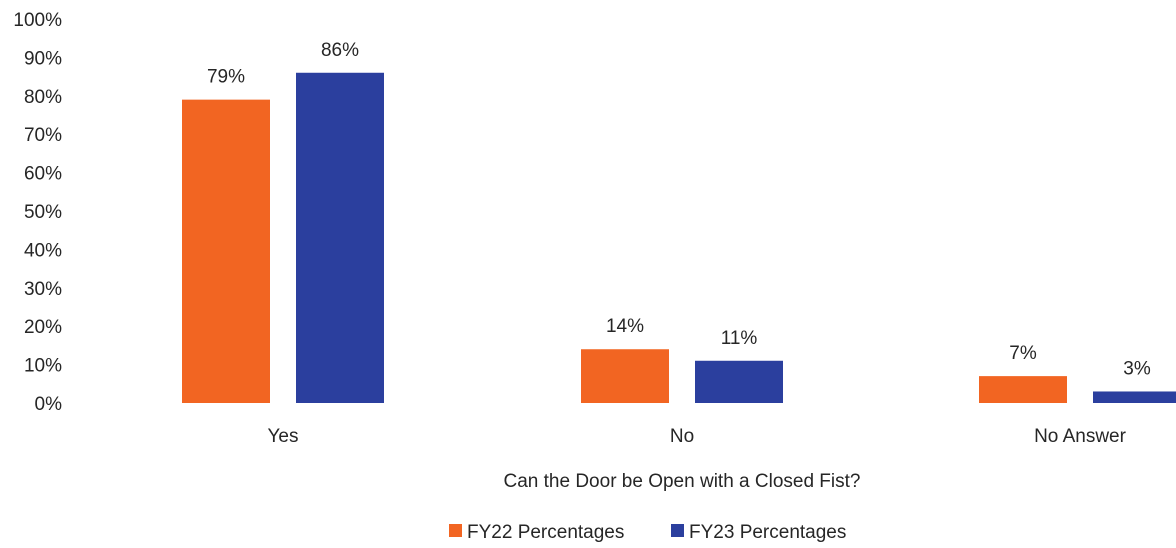  What do you see at coordinates (340, 50) in the screenshot?
I see `data-label: 86%` at bounding box center [340, 50].